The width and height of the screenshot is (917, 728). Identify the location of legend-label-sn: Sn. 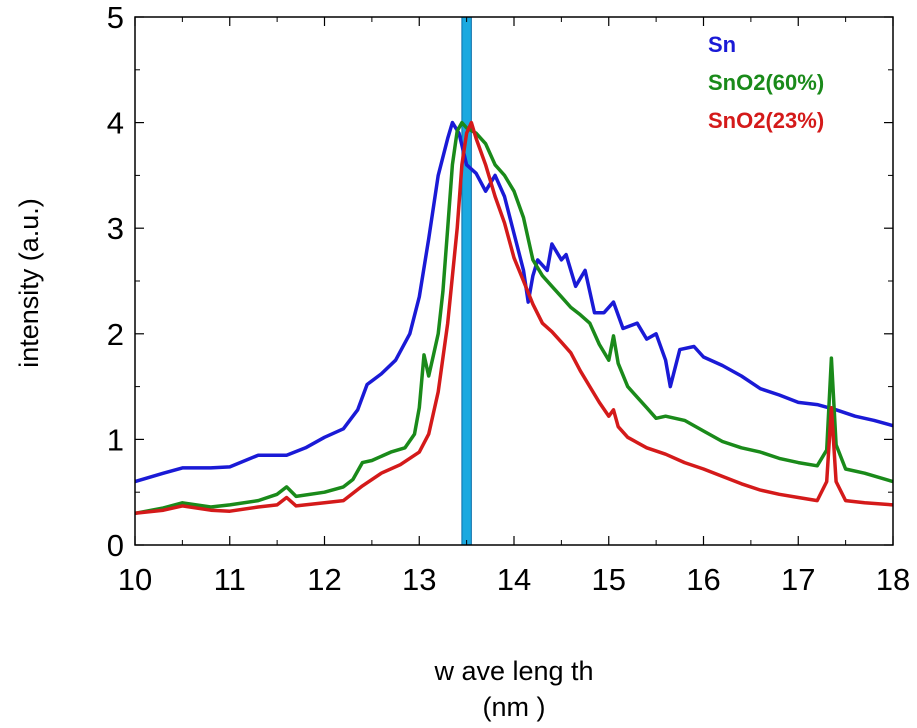
(722, 44).